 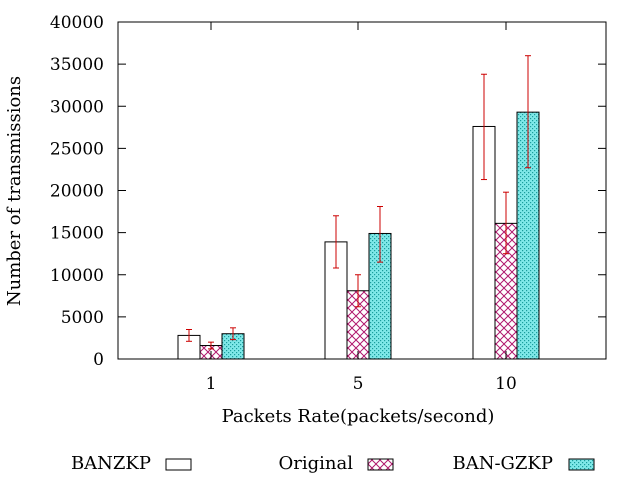 I want to click on y-tick-label: 25000, so click(x=77, y=149).